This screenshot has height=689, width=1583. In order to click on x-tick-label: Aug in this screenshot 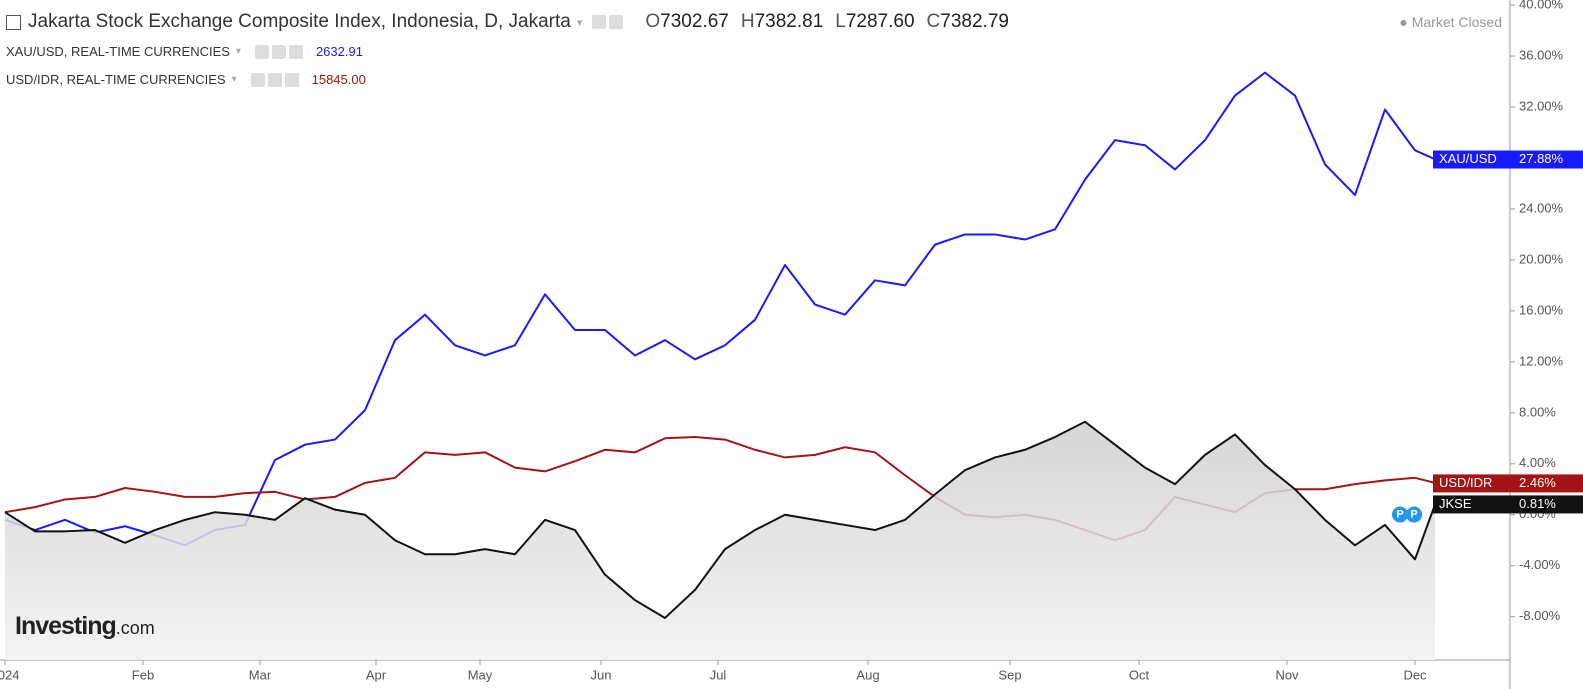, I will do `click(867, 674)`.